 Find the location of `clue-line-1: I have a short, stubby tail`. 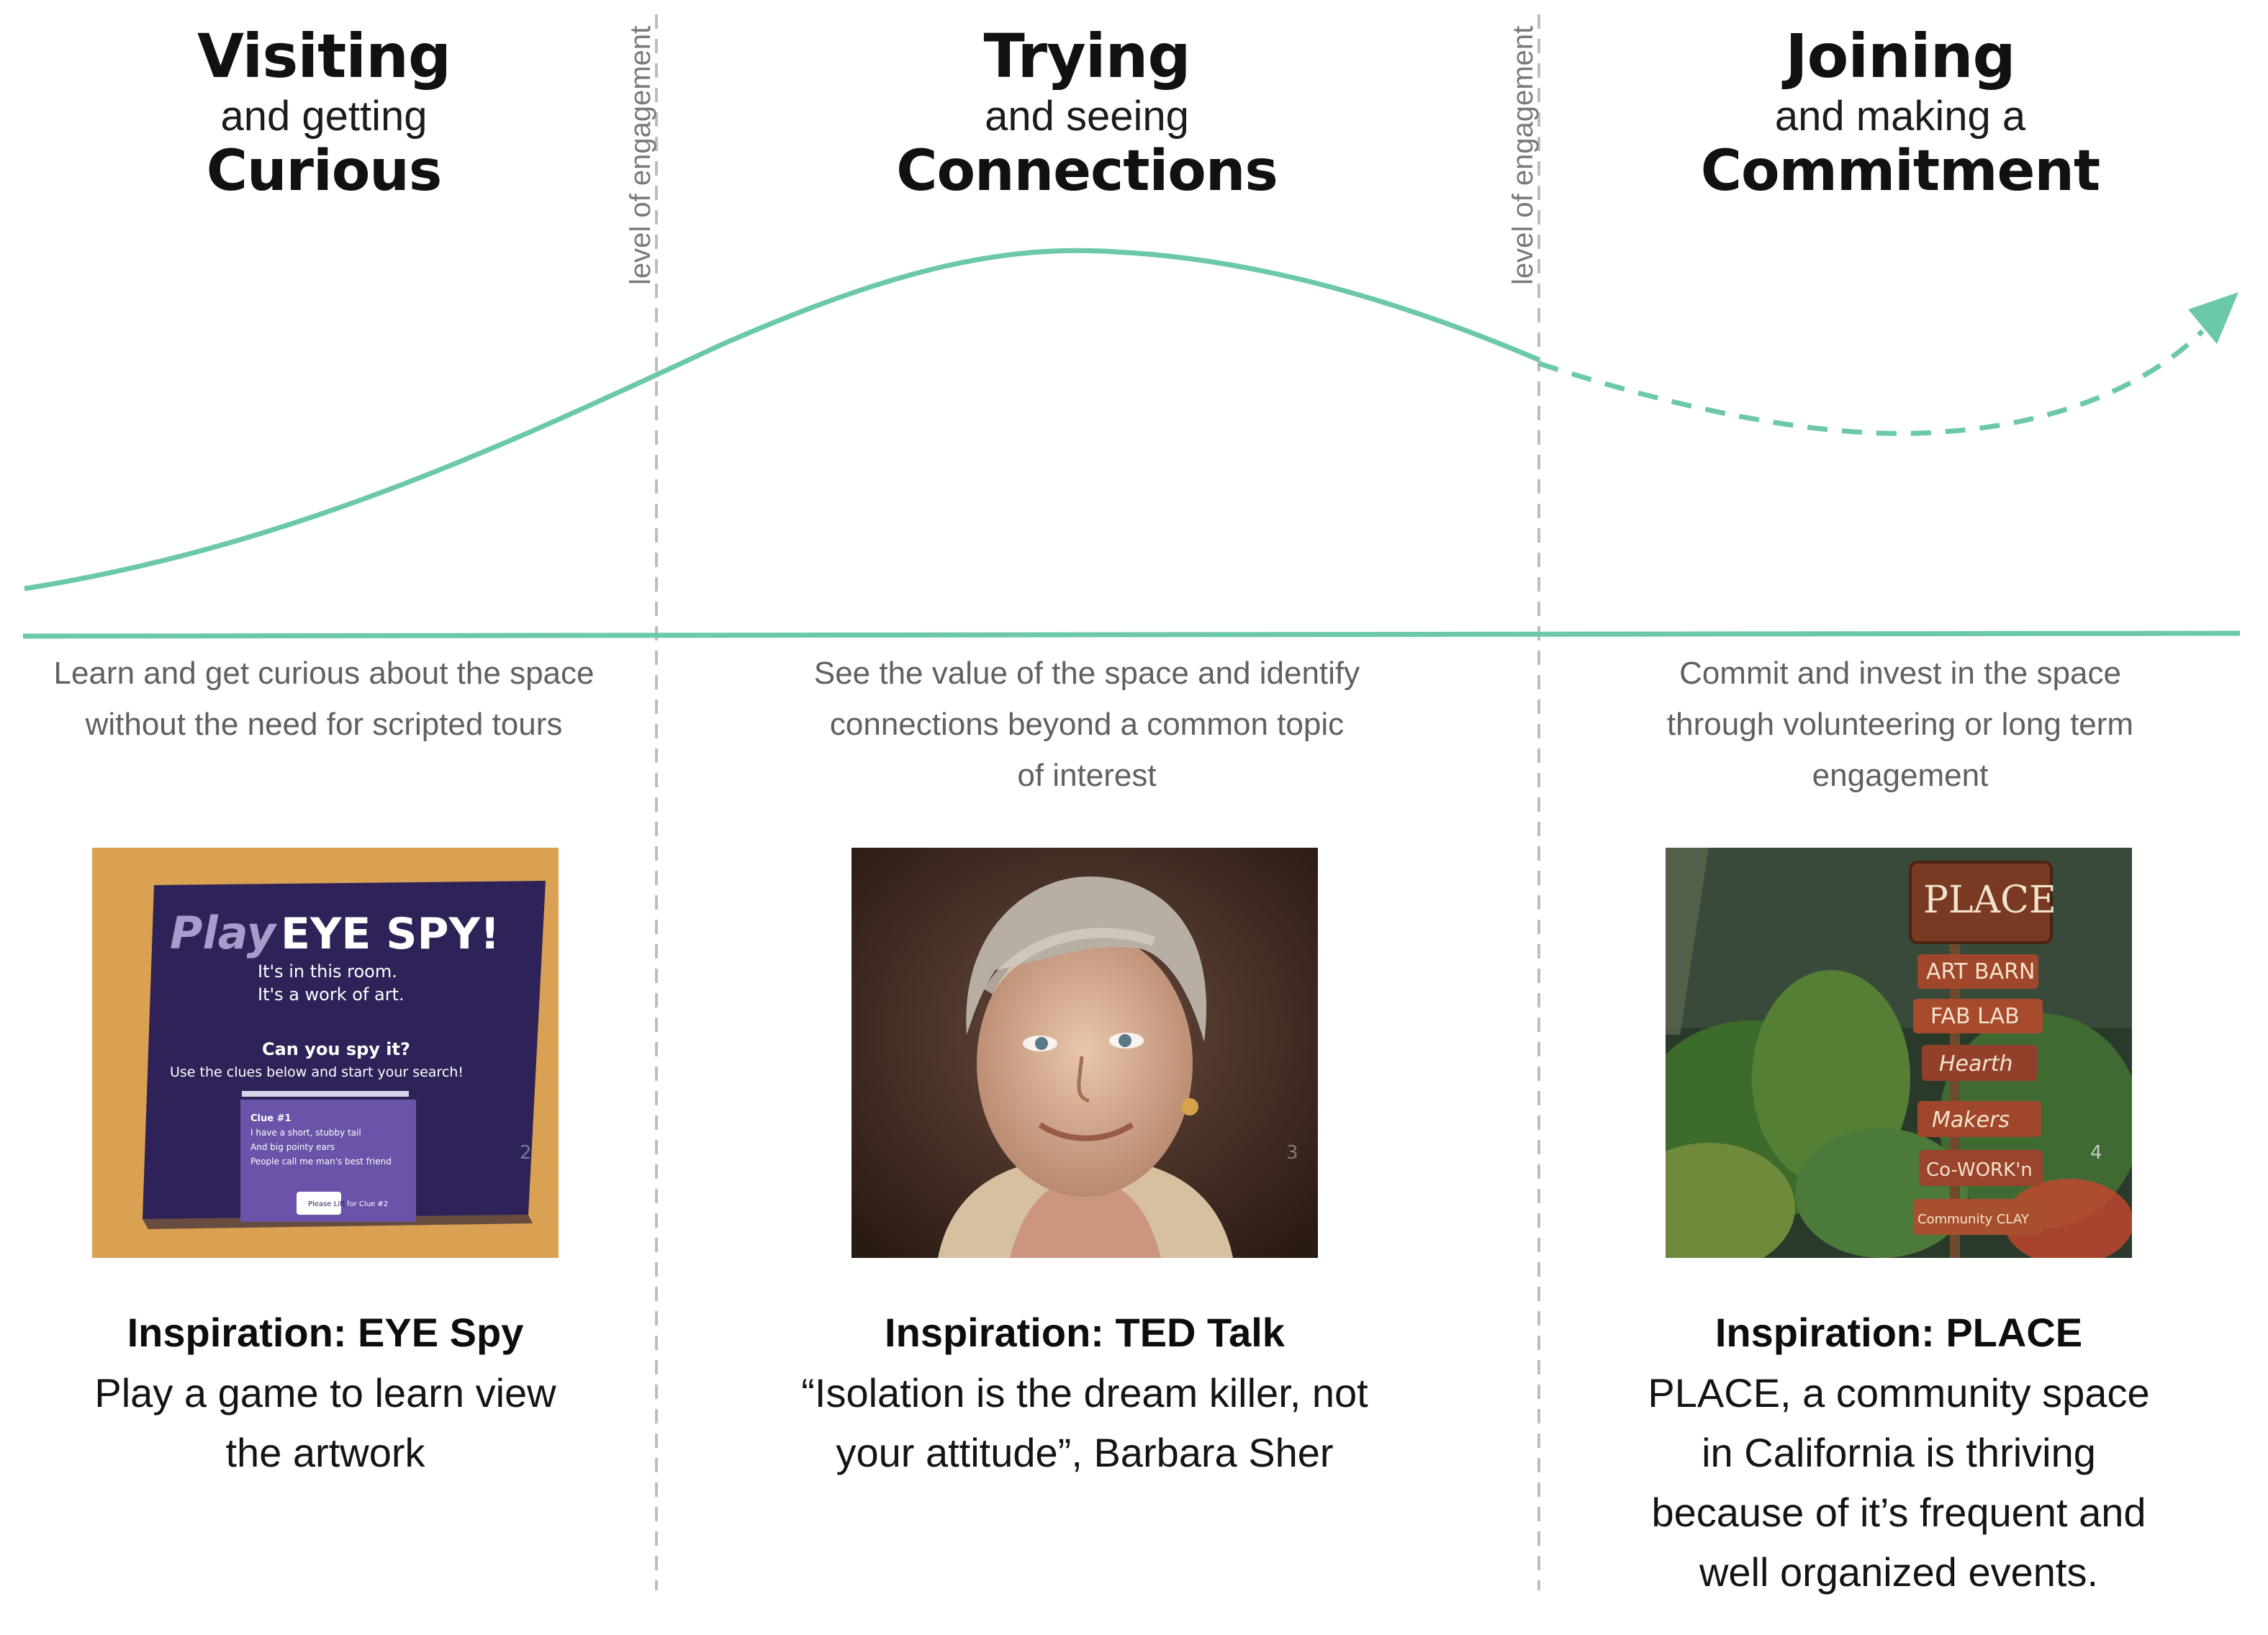

clue-line-1: I have a short, stubby tail is located at coordinates (305, 1133).